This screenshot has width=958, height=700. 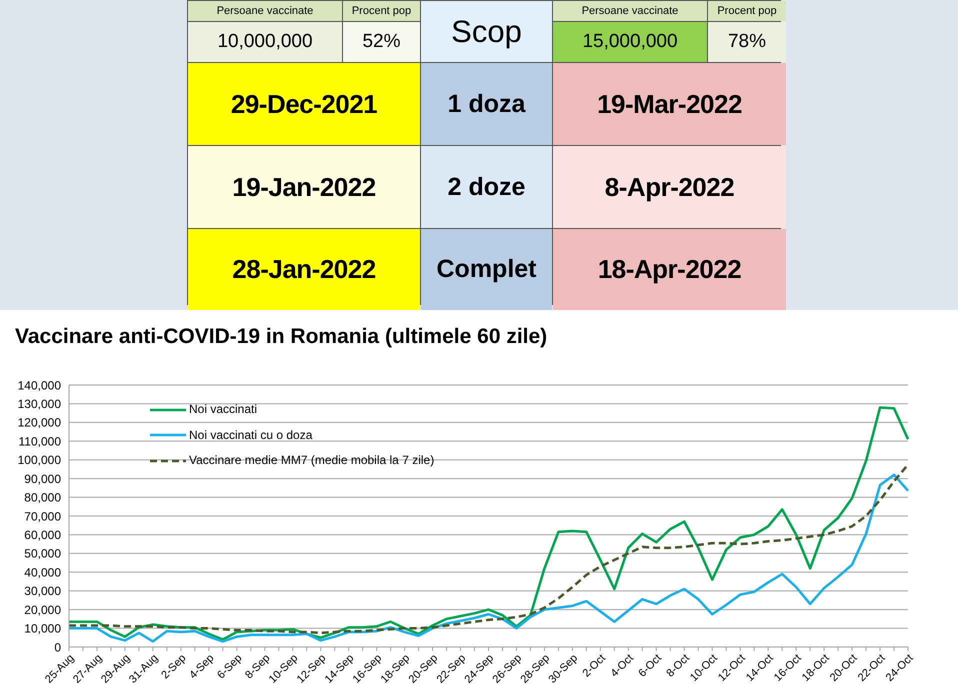 What do you see at coordinates (43, 497) in the screenshot?
I see `y-tick-label: 80,000` at bounding box center [43, 497].